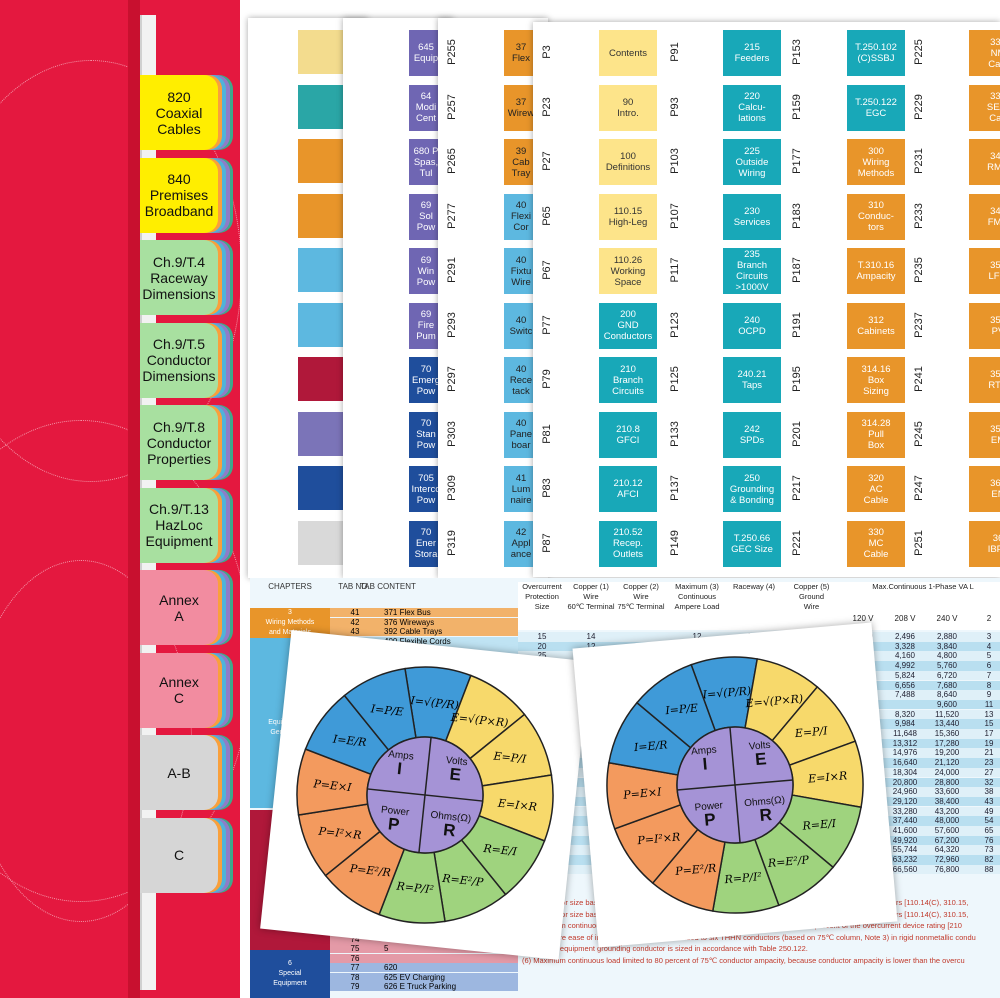 The width and height of the screenshot is (1000, 998). Describe the element at coordinates (521, 380) in the screenshot. I see `tab-label: 40 Rece tack` at that location.